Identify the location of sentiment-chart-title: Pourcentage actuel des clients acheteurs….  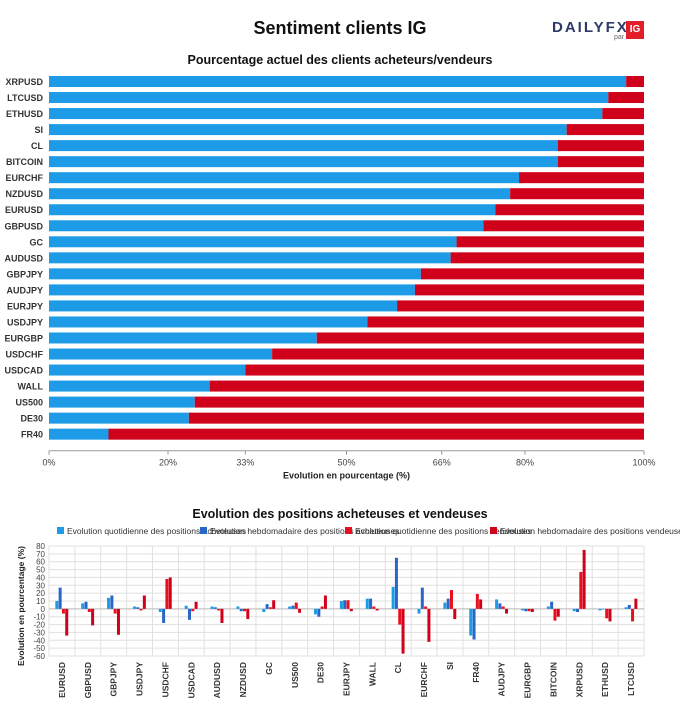
(340, 60).